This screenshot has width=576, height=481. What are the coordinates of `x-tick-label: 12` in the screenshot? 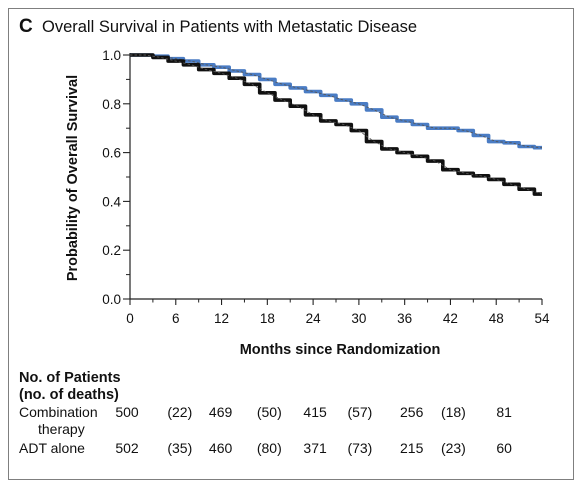 It's located at (221, 318).